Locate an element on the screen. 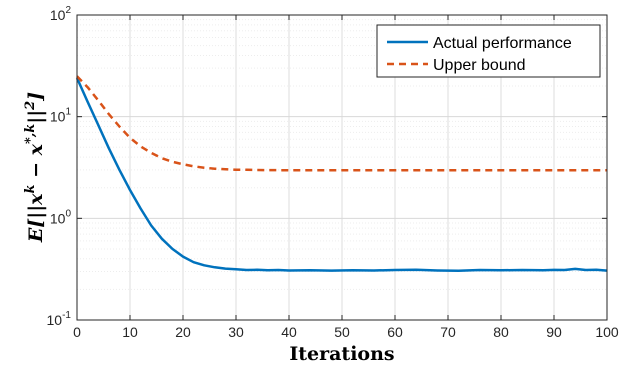 This screenshot has width=634, height=366. x-tick-label: 0 is located at coordinates (77, 332).